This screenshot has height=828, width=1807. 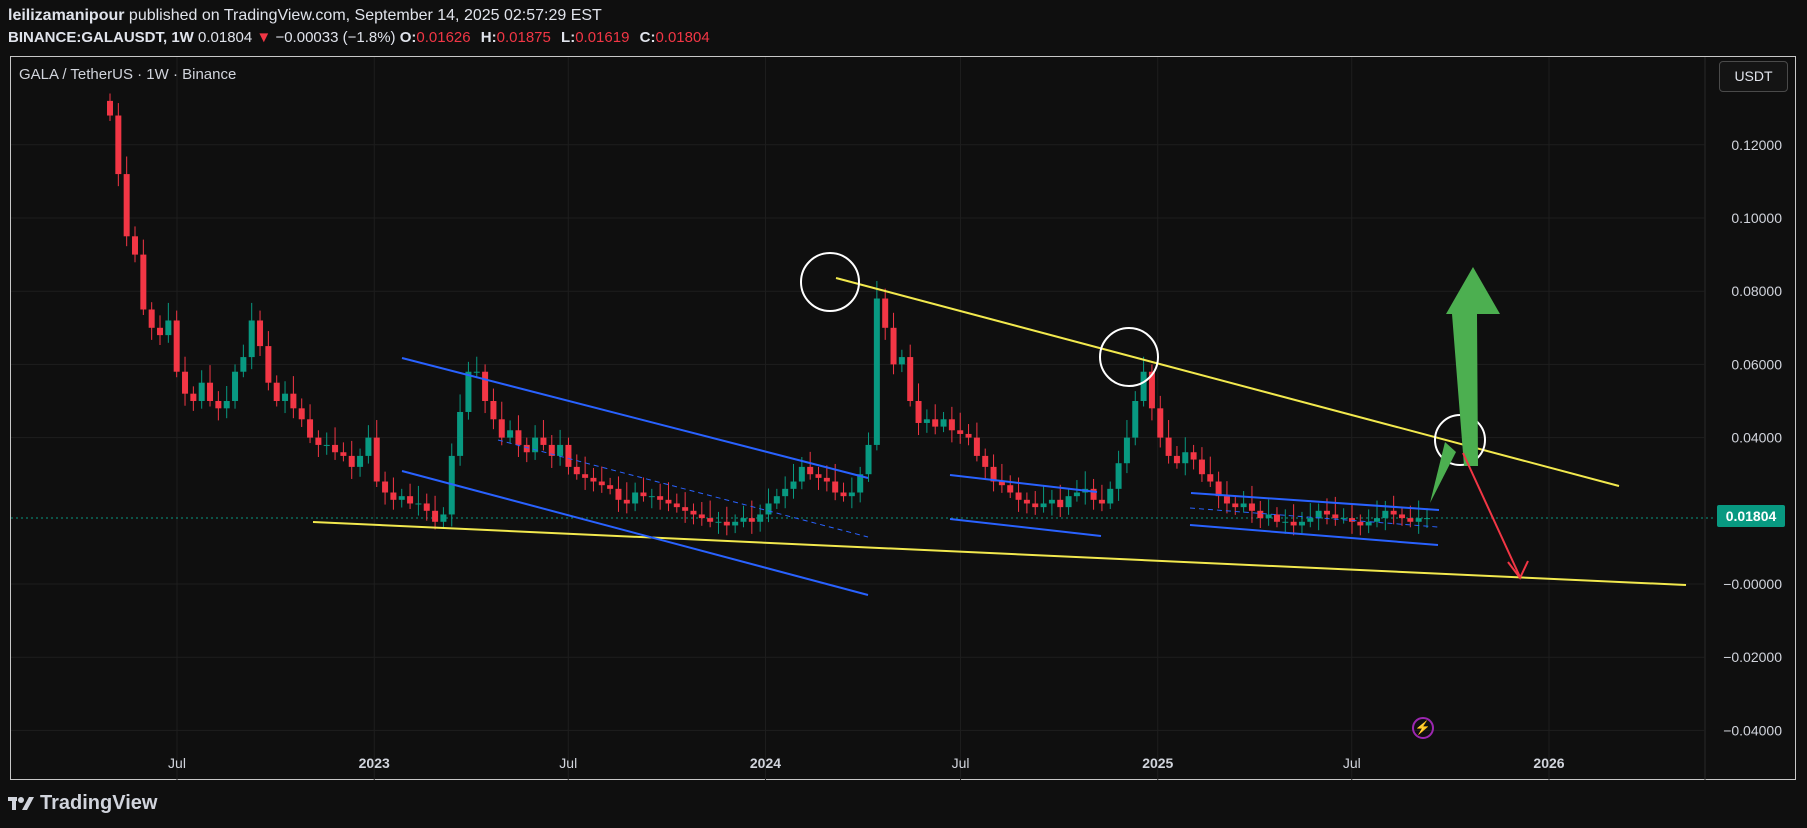 I want to click on red-down-arrow-shaft, so click(x=1491, y=515).